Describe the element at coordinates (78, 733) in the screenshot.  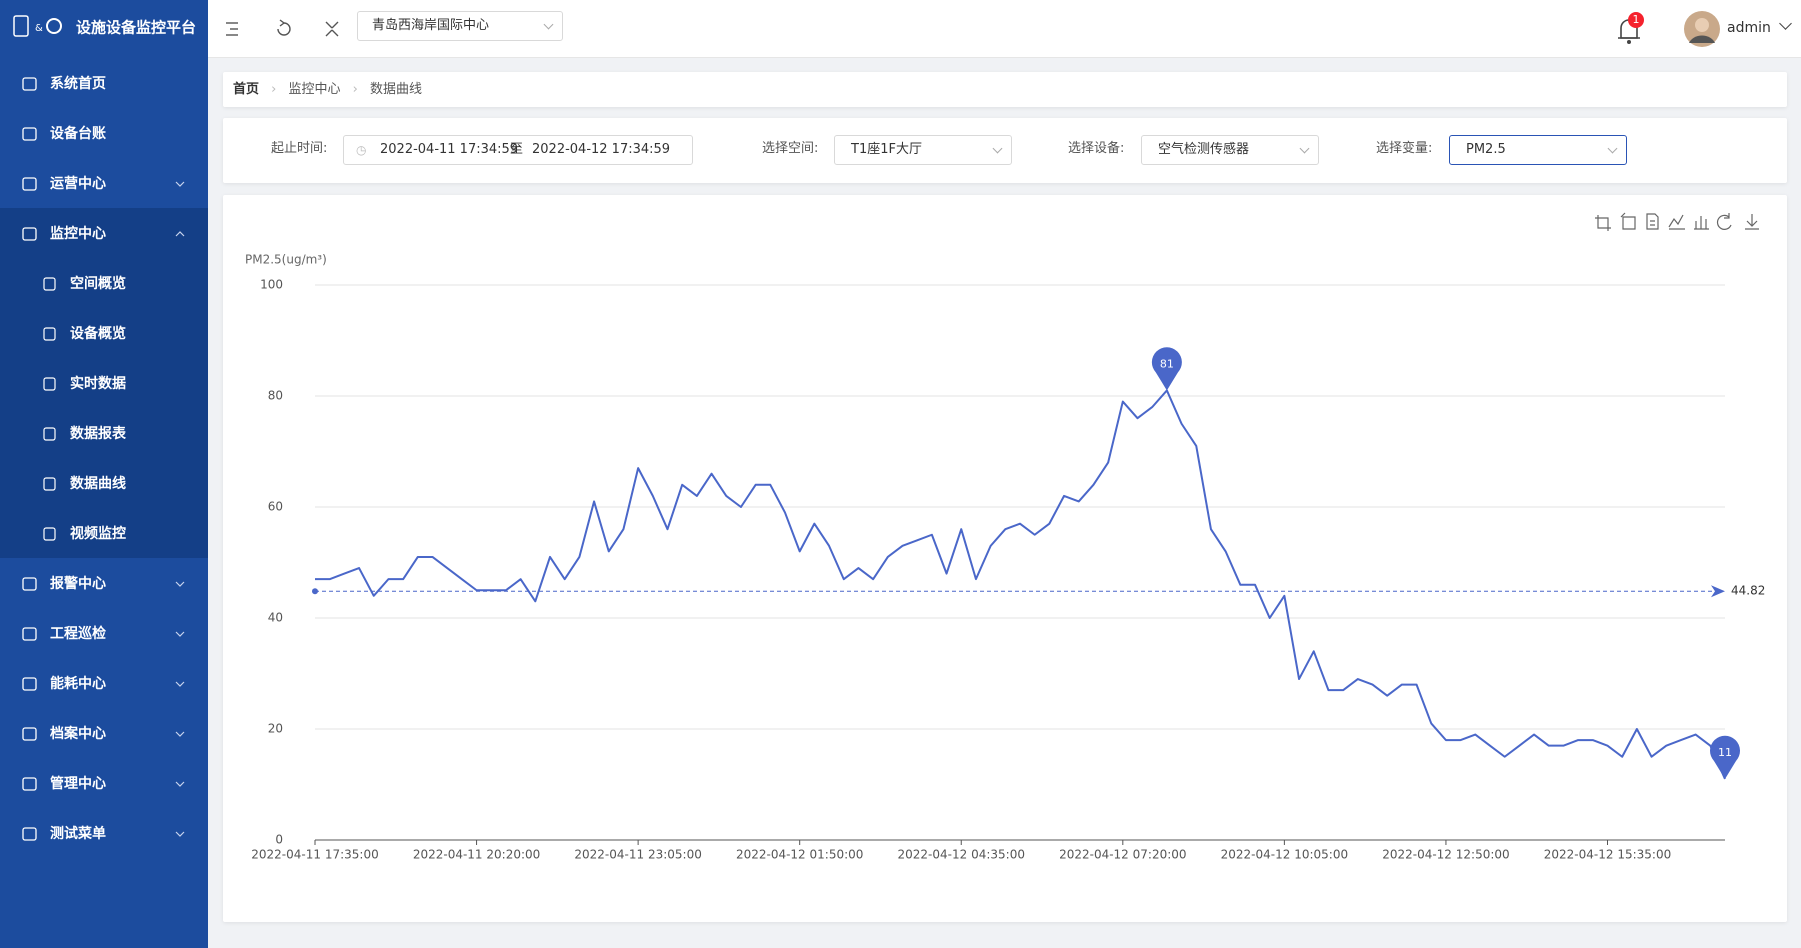
I see `menu-item: 档案中心` at that location.